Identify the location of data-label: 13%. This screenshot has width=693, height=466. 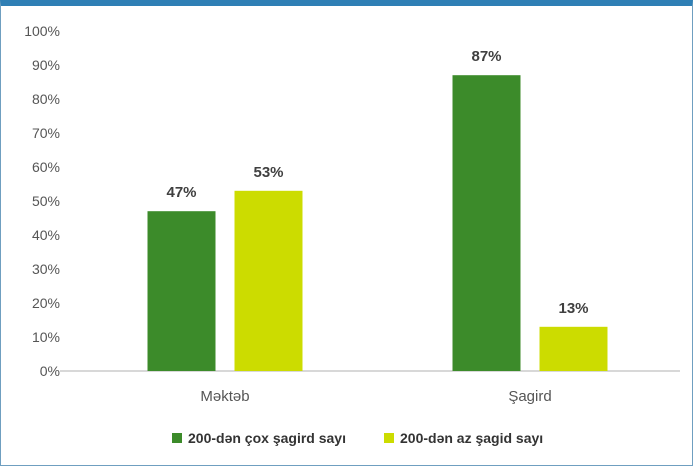
(573, 308).